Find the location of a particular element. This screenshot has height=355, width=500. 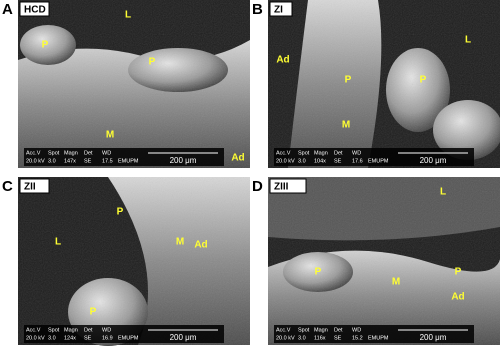

panel-letter: B is located at coordinates (257, 9).